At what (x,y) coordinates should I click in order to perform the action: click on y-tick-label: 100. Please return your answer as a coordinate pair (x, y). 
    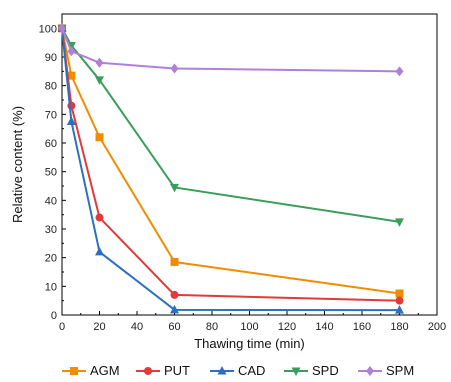
    Looking at the image, I should click on (48, 29).